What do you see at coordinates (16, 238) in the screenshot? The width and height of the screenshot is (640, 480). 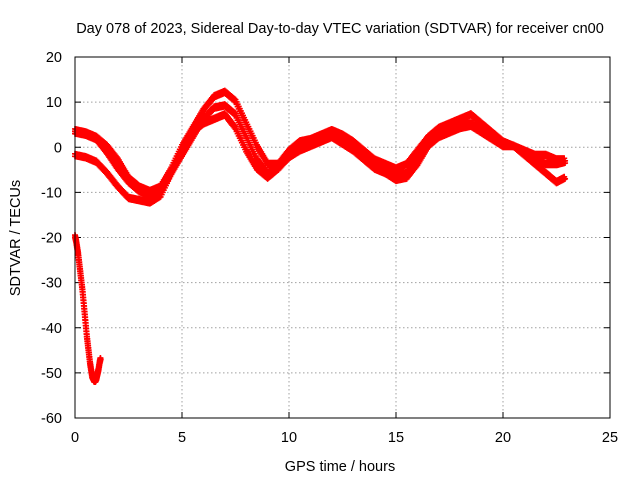 I see `y-axis-label: SDTVAR / TECUs` at bounding box center [16, 238].